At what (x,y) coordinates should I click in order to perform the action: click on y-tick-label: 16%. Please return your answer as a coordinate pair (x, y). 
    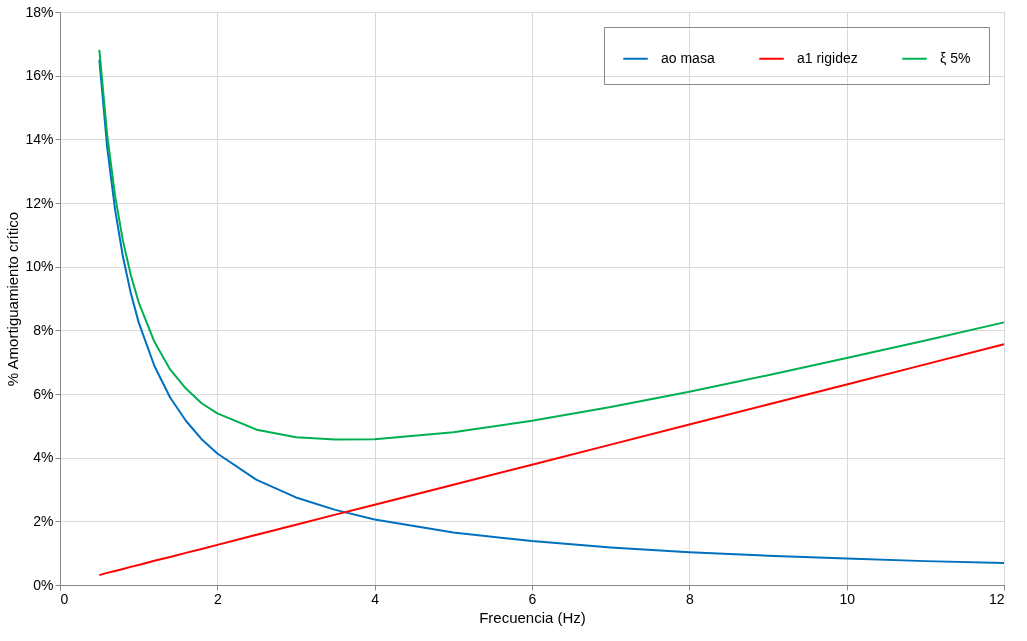
    Looking at the image, I should click on (39, 75).